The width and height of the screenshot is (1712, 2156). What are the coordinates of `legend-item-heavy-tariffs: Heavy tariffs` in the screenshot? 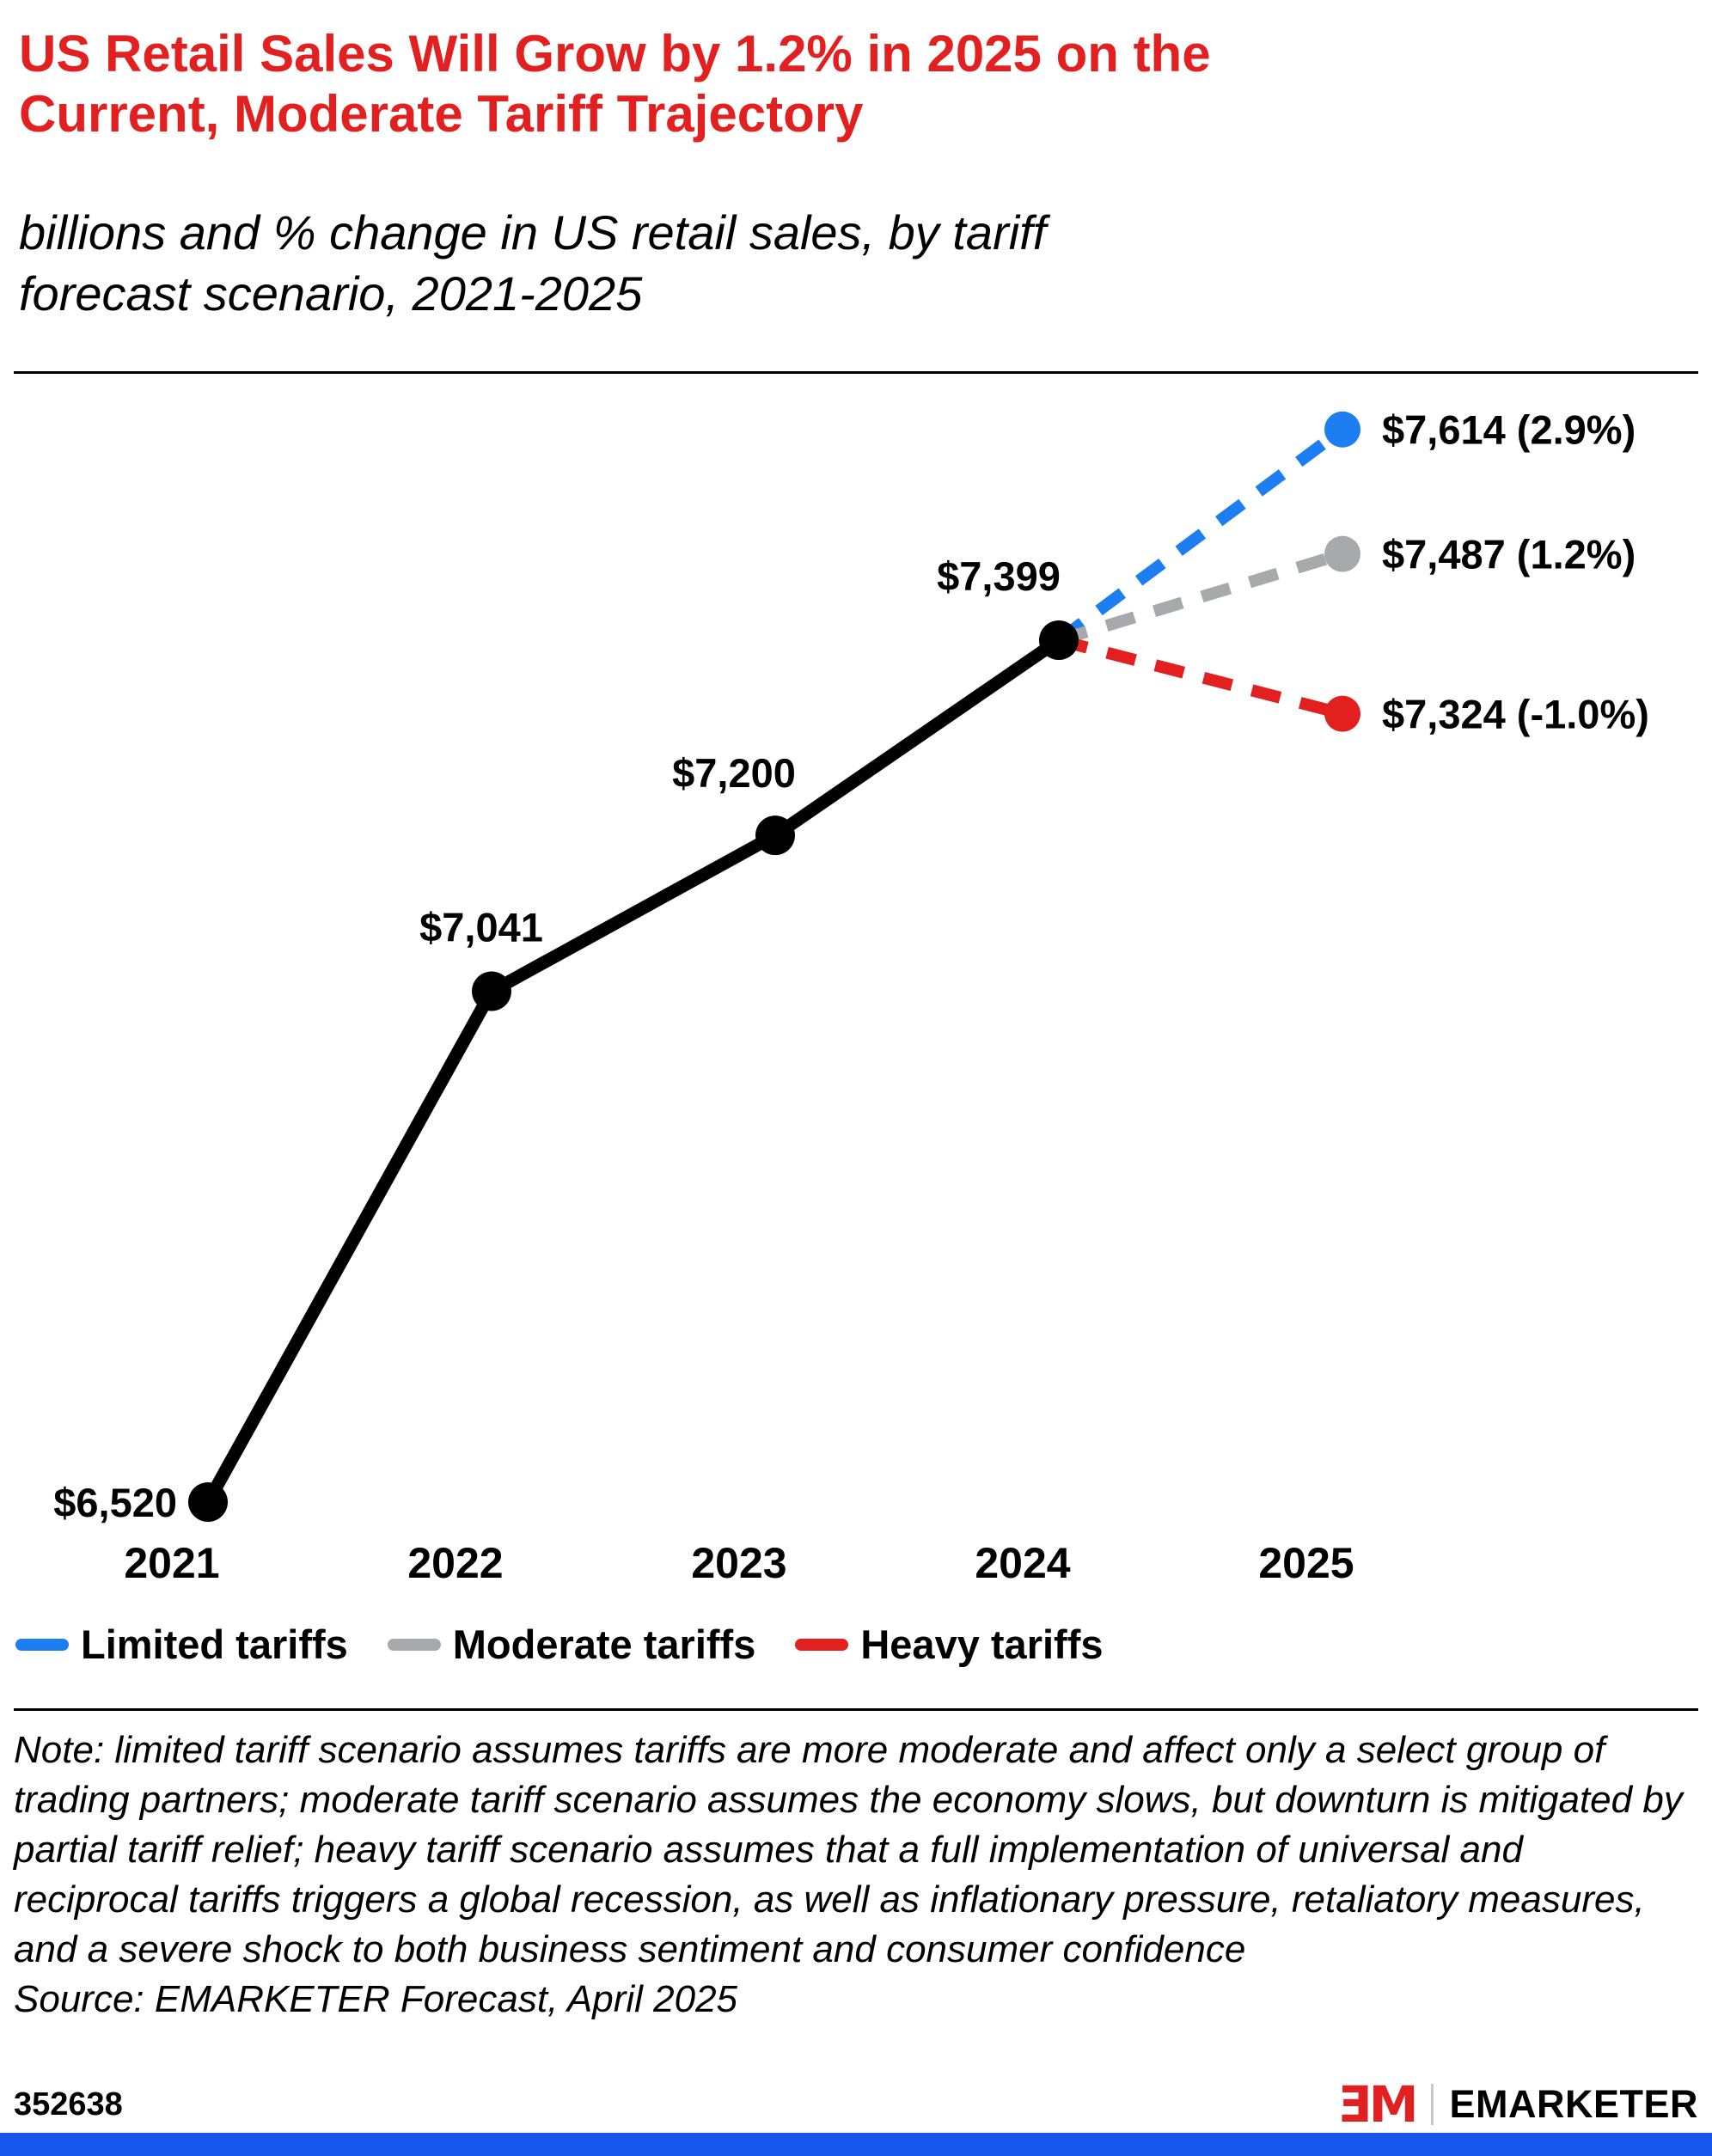 It's located at (949, 1644).